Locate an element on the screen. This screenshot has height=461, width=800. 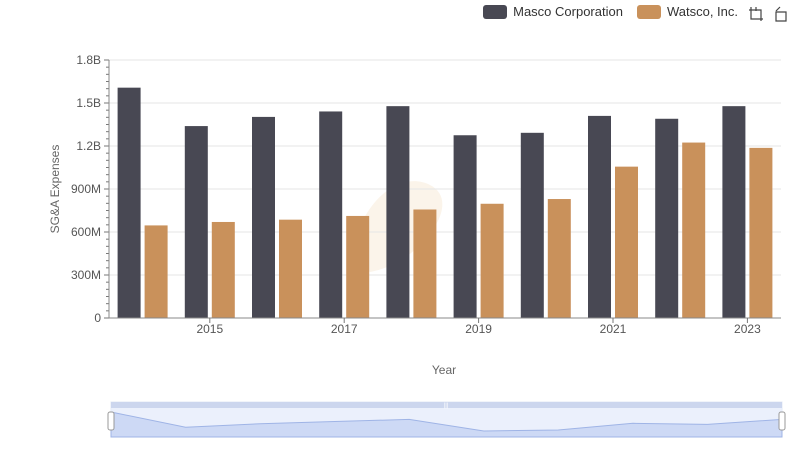
y-tick-label: 600M is located at coordinates (86, 232).